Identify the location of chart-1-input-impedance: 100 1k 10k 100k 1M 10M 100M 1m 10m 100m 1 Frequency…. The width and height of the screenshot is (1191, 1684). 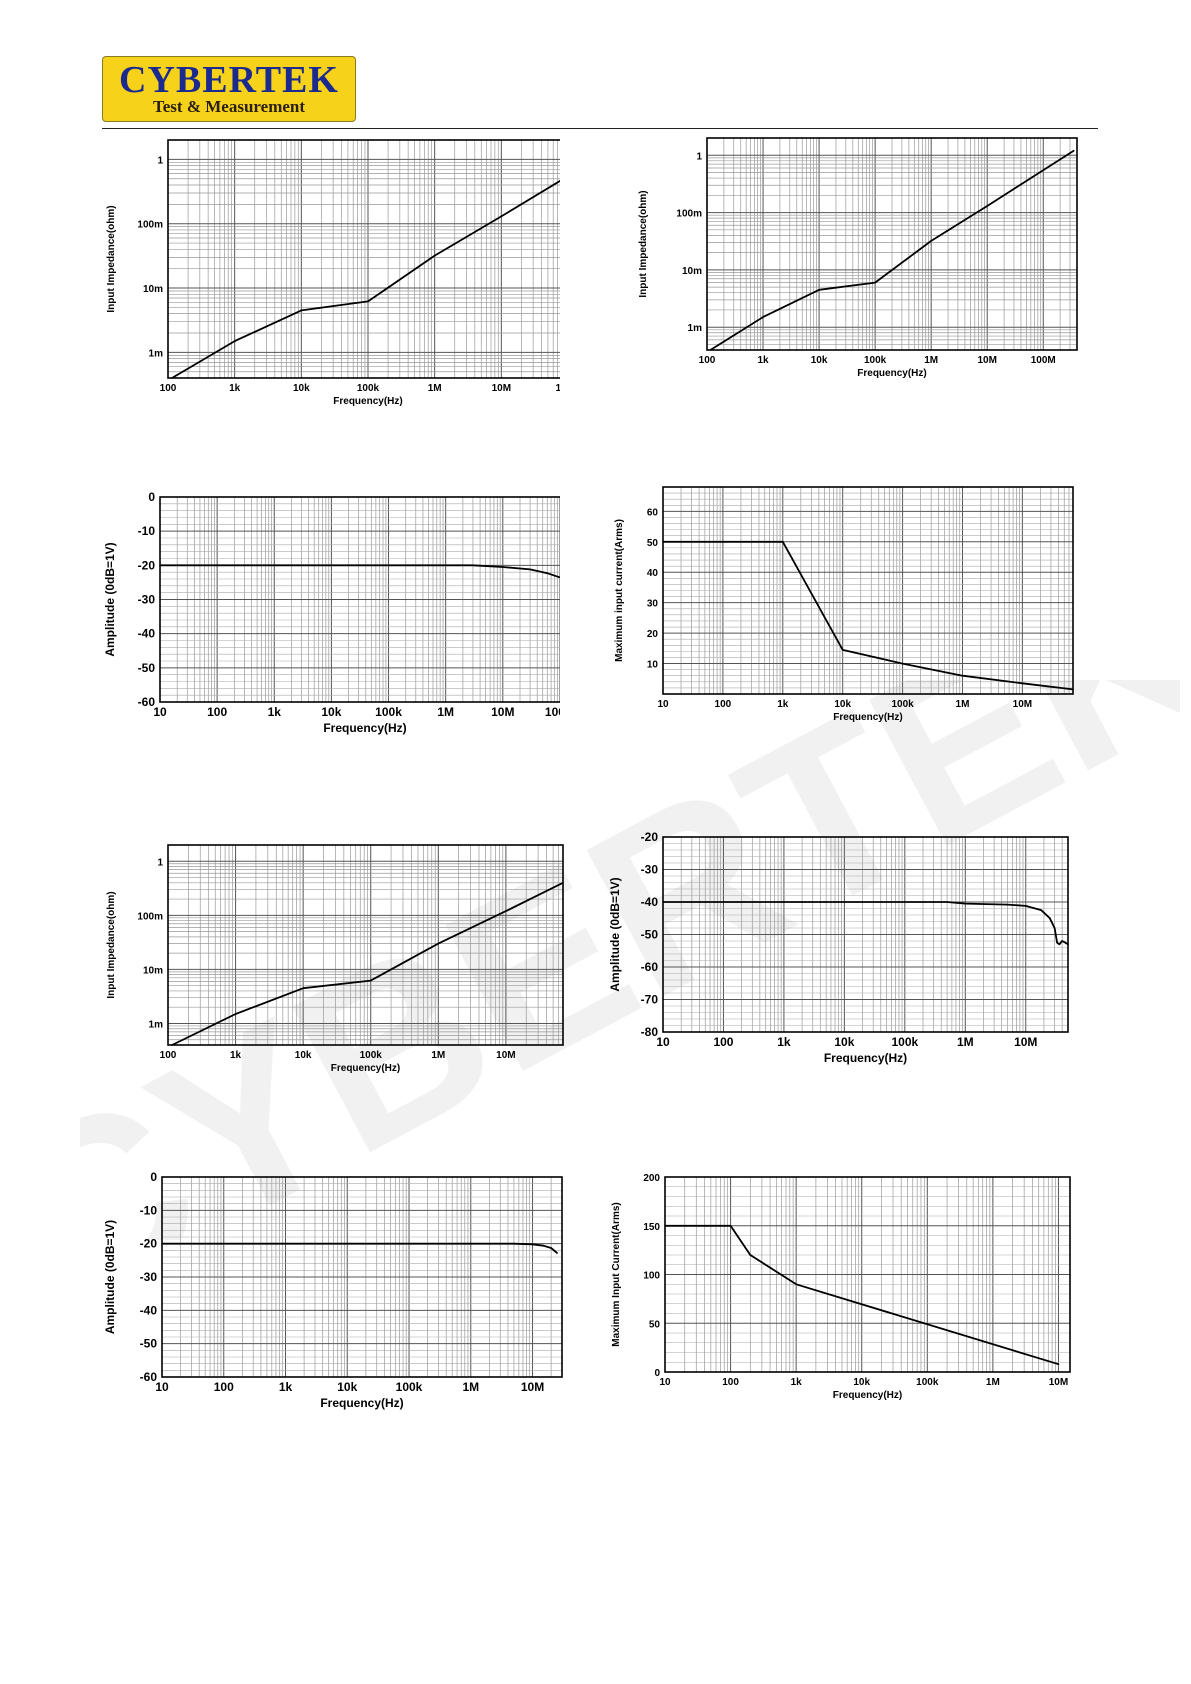
(333, 273).